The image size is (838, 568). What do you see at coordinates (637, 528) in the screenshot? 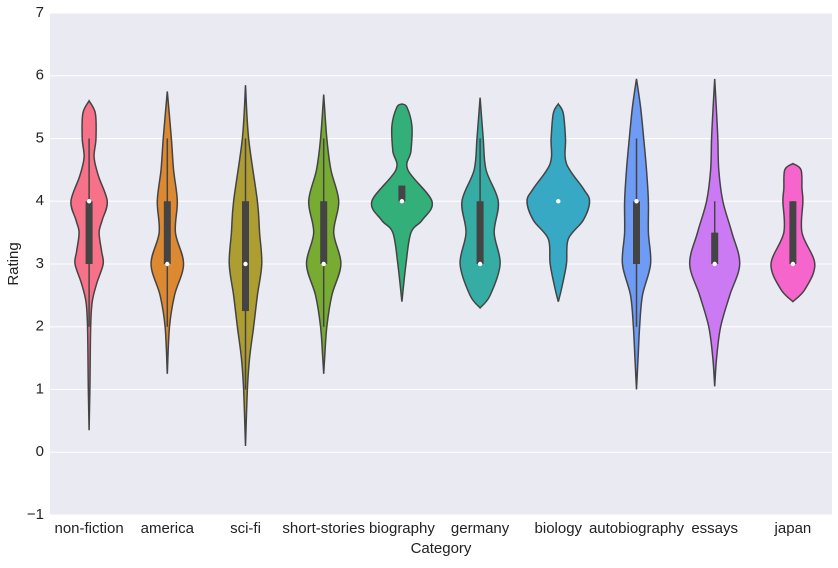
I see `x-tick-label: autobiography` at bounding box center [637, 528].